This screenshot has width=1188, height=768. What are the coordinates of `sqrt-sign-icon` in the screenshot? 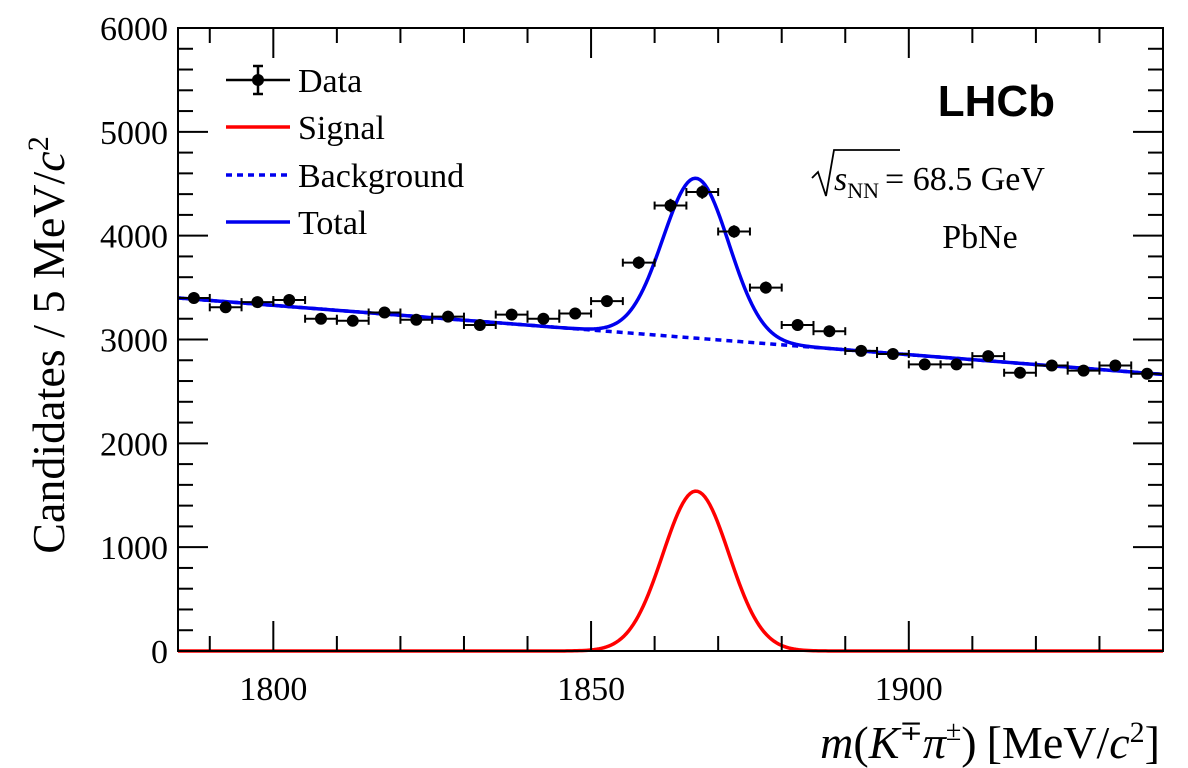 It's located at (855, 173).